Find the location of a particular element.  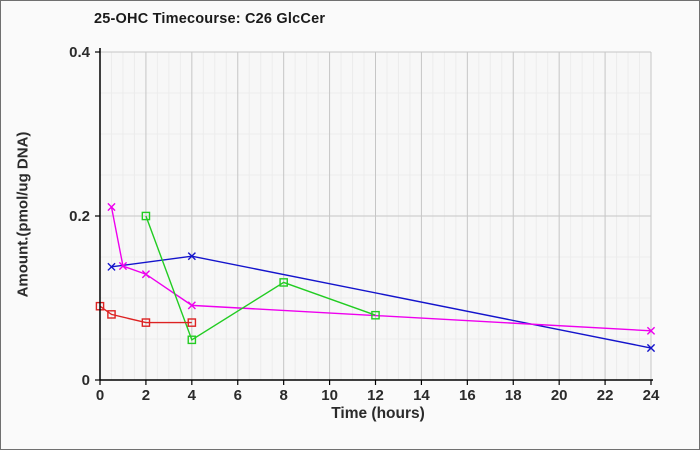

x-axis-label: Time (hours) is located at coordinates (378, 413).